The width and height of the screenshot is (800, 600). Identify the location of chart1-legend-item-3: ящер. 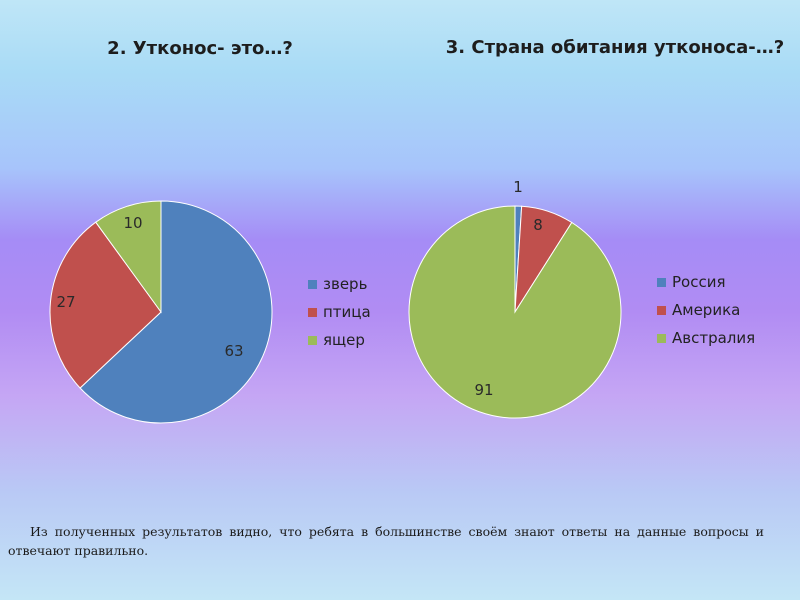
(339, 340).